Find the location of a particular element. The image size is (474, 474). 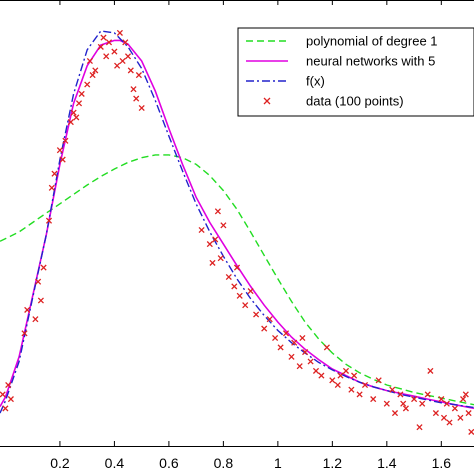

x-tick-label: 1.2 is located at coordinates (333, 463).